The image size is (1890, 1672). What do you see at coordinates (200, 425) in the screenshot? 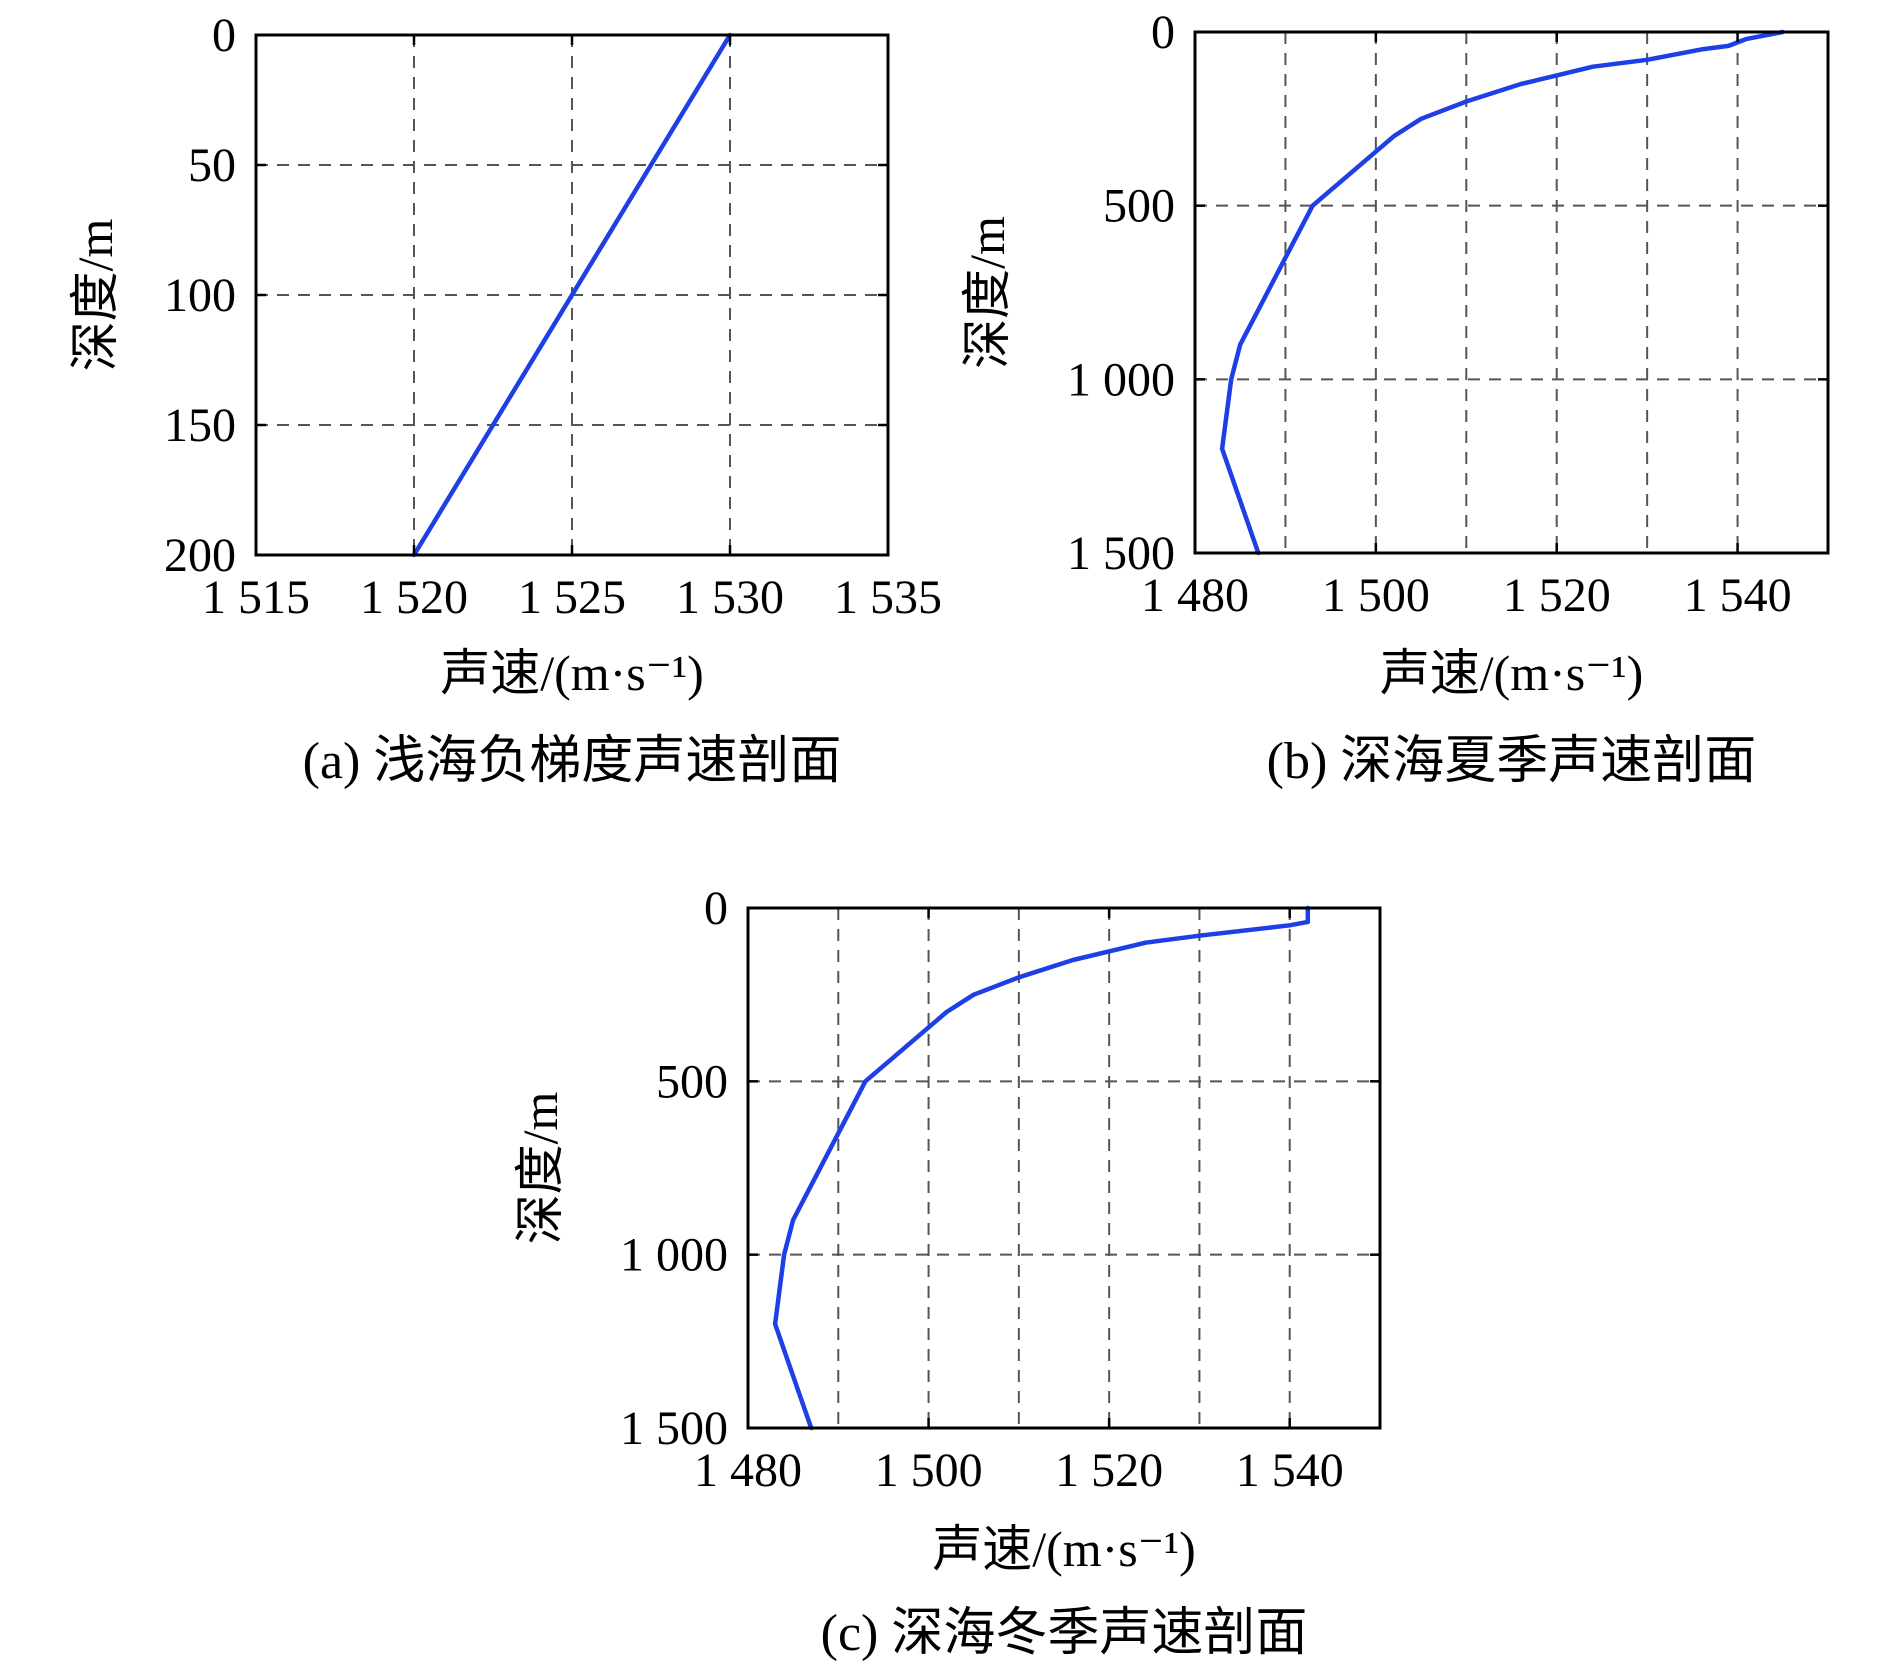
I see `y-tick-label: 150` at bounding box center [200, 425].